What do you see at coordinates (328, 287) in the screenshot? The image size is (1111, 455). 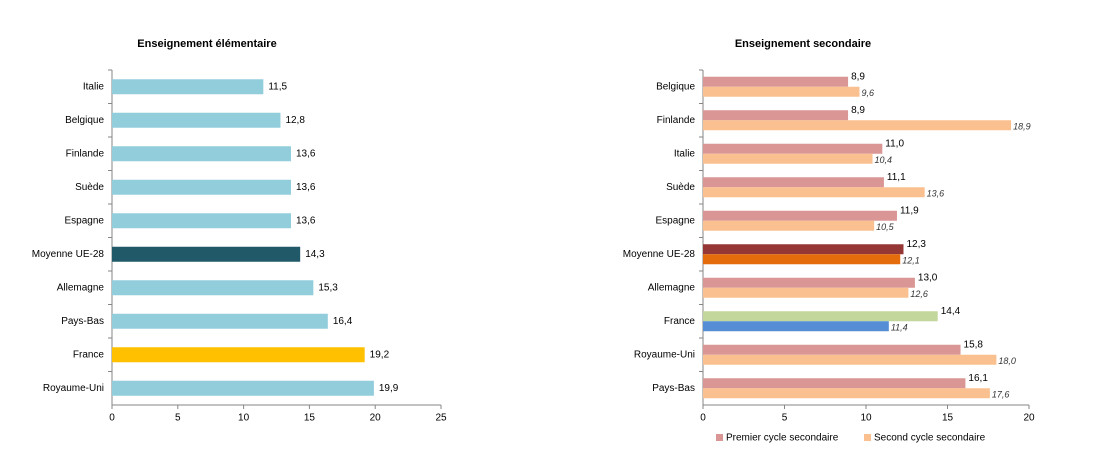 I see `value-label: 15,3` at bounding box center [328, 287].